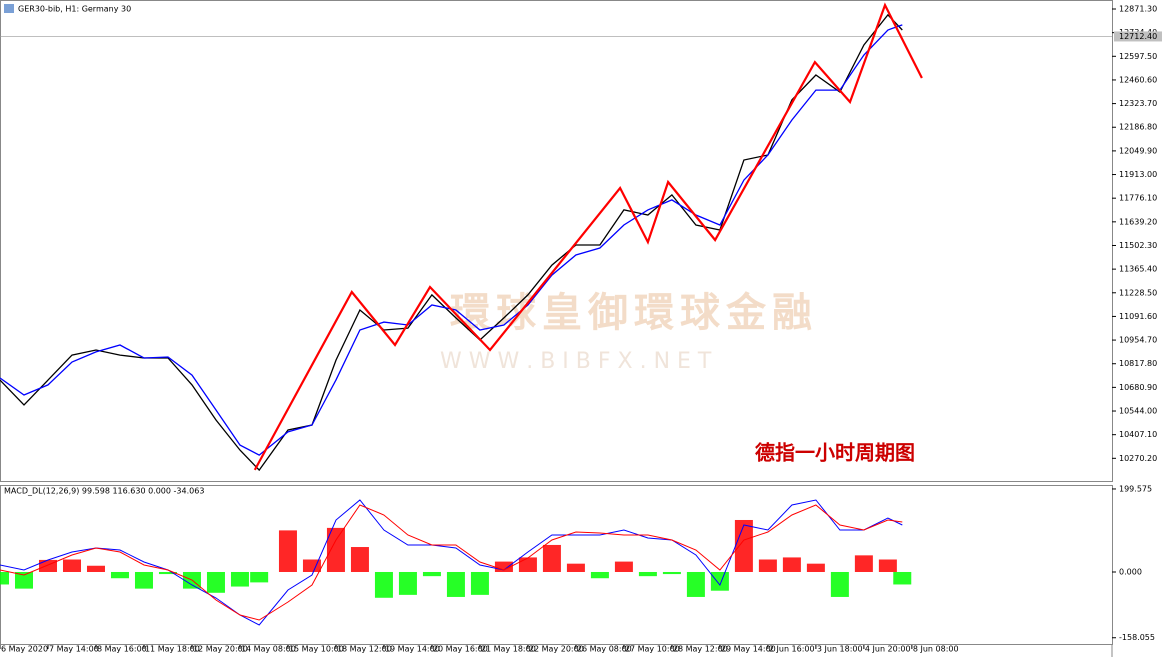 The image size is (1170, 657). Describe the element at coordinates (1138, 458) in the screenshot. I see `y-tick-label: 10270.20` at that location.